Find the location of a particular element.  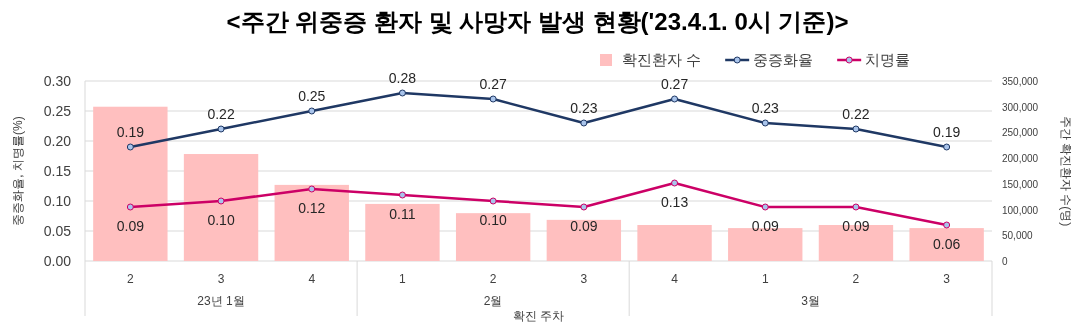

y-tick-label: 0.10 is located at coordinates (57, 201).